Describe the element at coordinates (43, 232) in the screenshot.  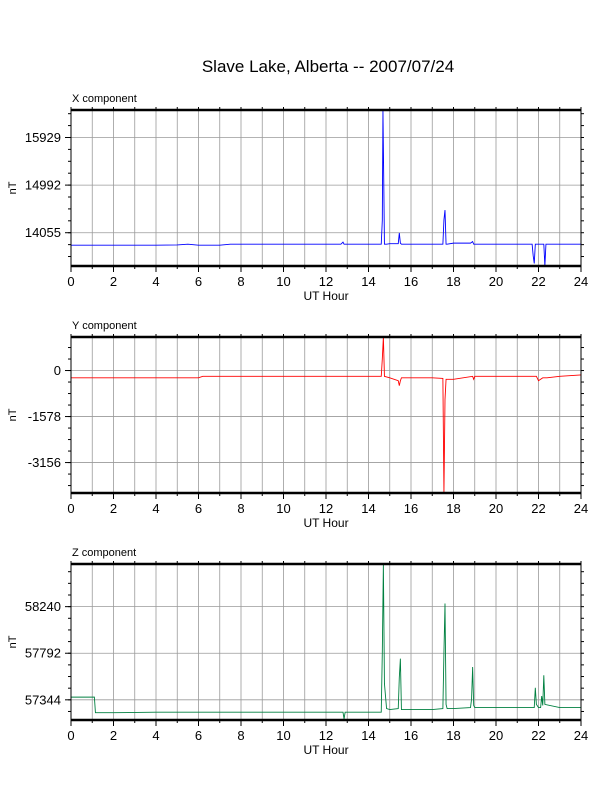
I see `y-tick-label: 14055` at that location.